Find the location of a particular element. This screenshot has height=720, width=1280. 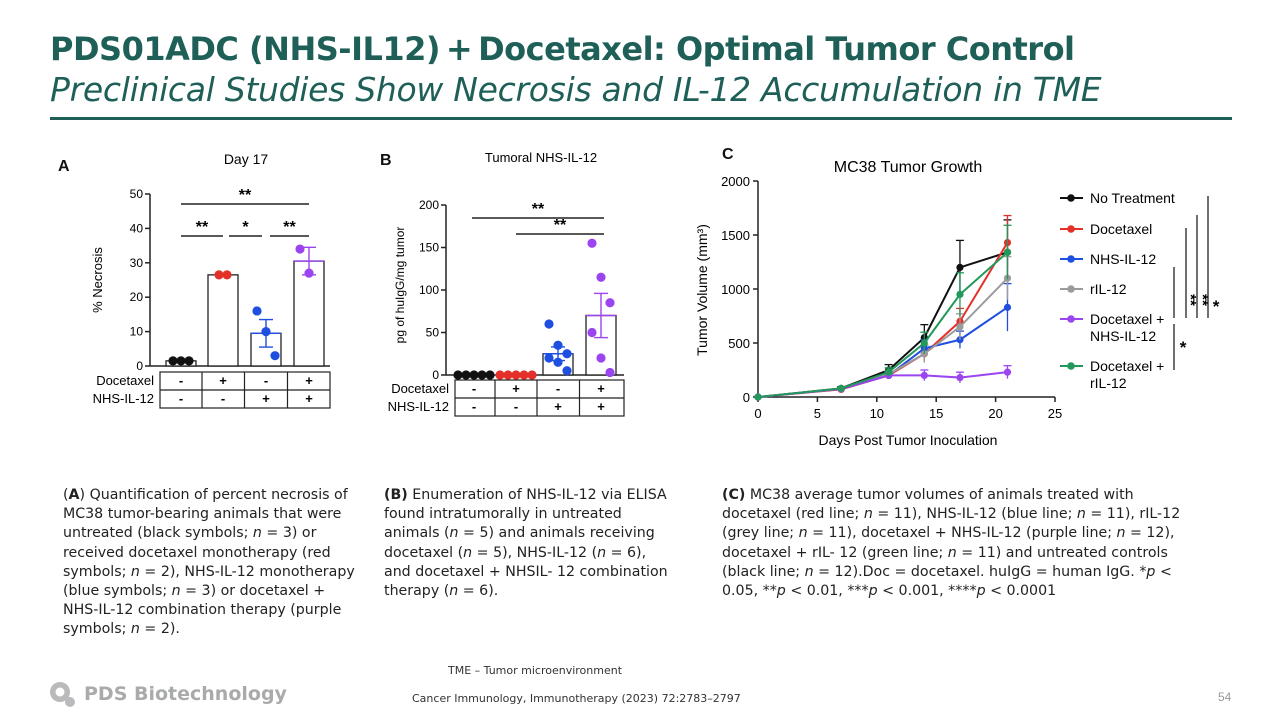

row-label: NHS-IL-12 is located at coordinates (418, 406).